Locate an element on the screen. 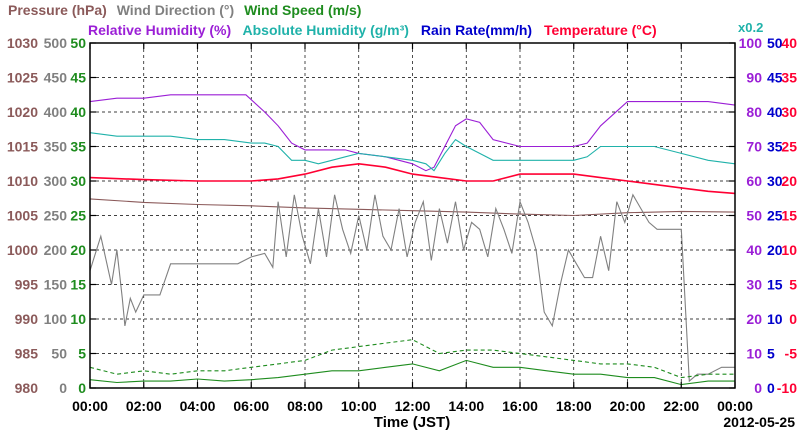 The height and width of the screenshot is (439, 800). x-tick-label: 08:00 is located at coordinates (305, 406).